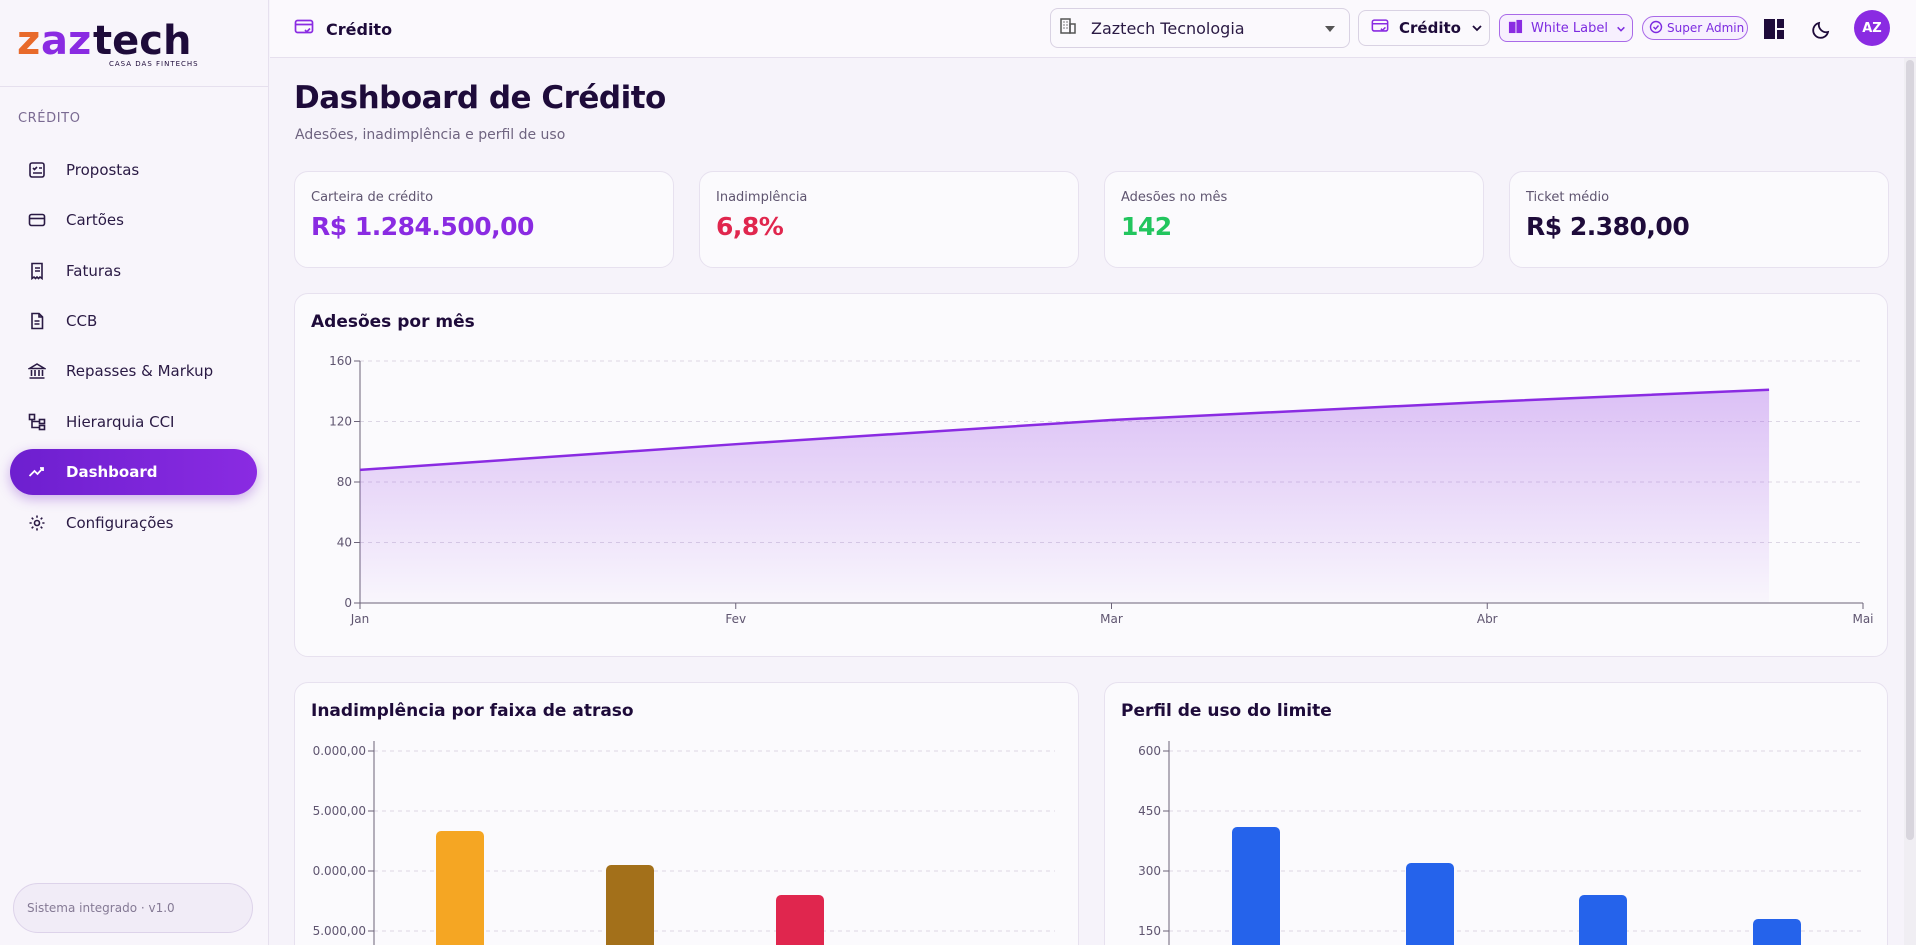  What do you see at coordinates (1111, 619) in the screenshot?
I see `x-tick-label: Mar` at bounding box center [1111, 619].